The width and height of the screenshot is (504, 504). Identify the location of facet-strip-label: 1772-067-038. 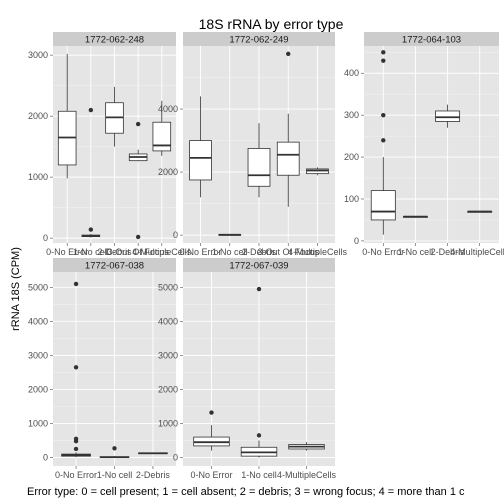
(114, 266).